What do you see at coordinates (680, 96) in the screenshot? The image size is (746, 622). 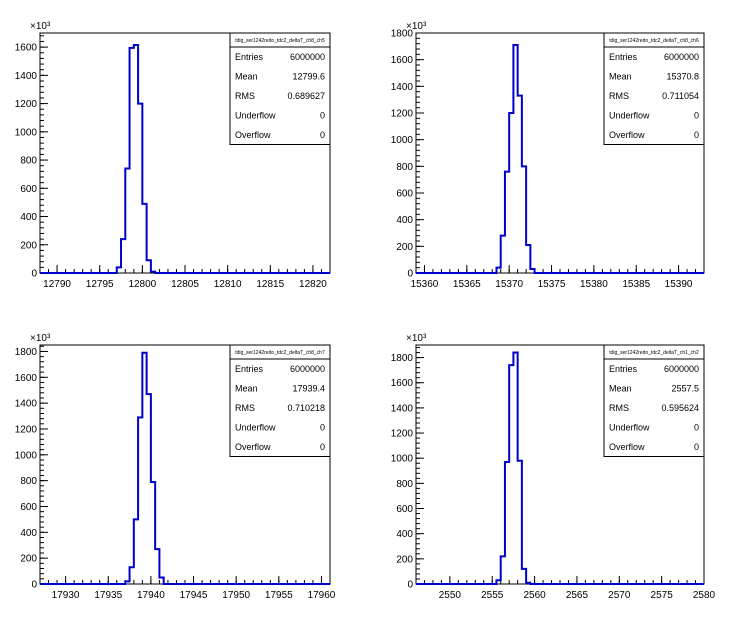 I see `stat-value: 0.711054` at bounding box center [680, 96].